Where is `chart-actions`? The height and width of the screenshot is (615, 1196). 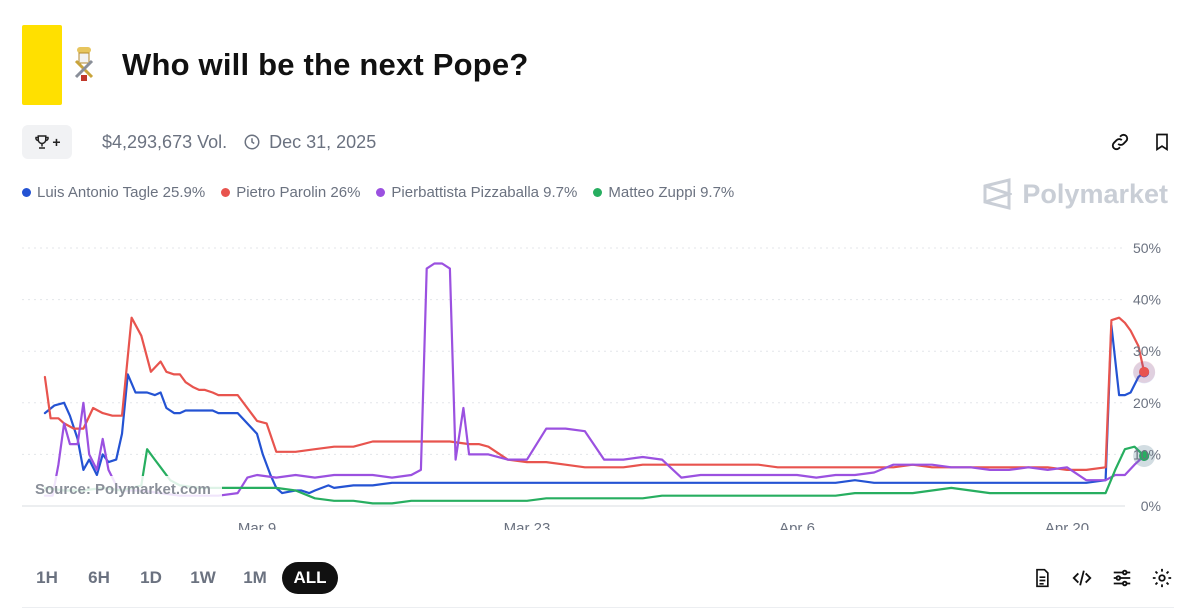
chart-actions is located at coordinates (1102, 578).